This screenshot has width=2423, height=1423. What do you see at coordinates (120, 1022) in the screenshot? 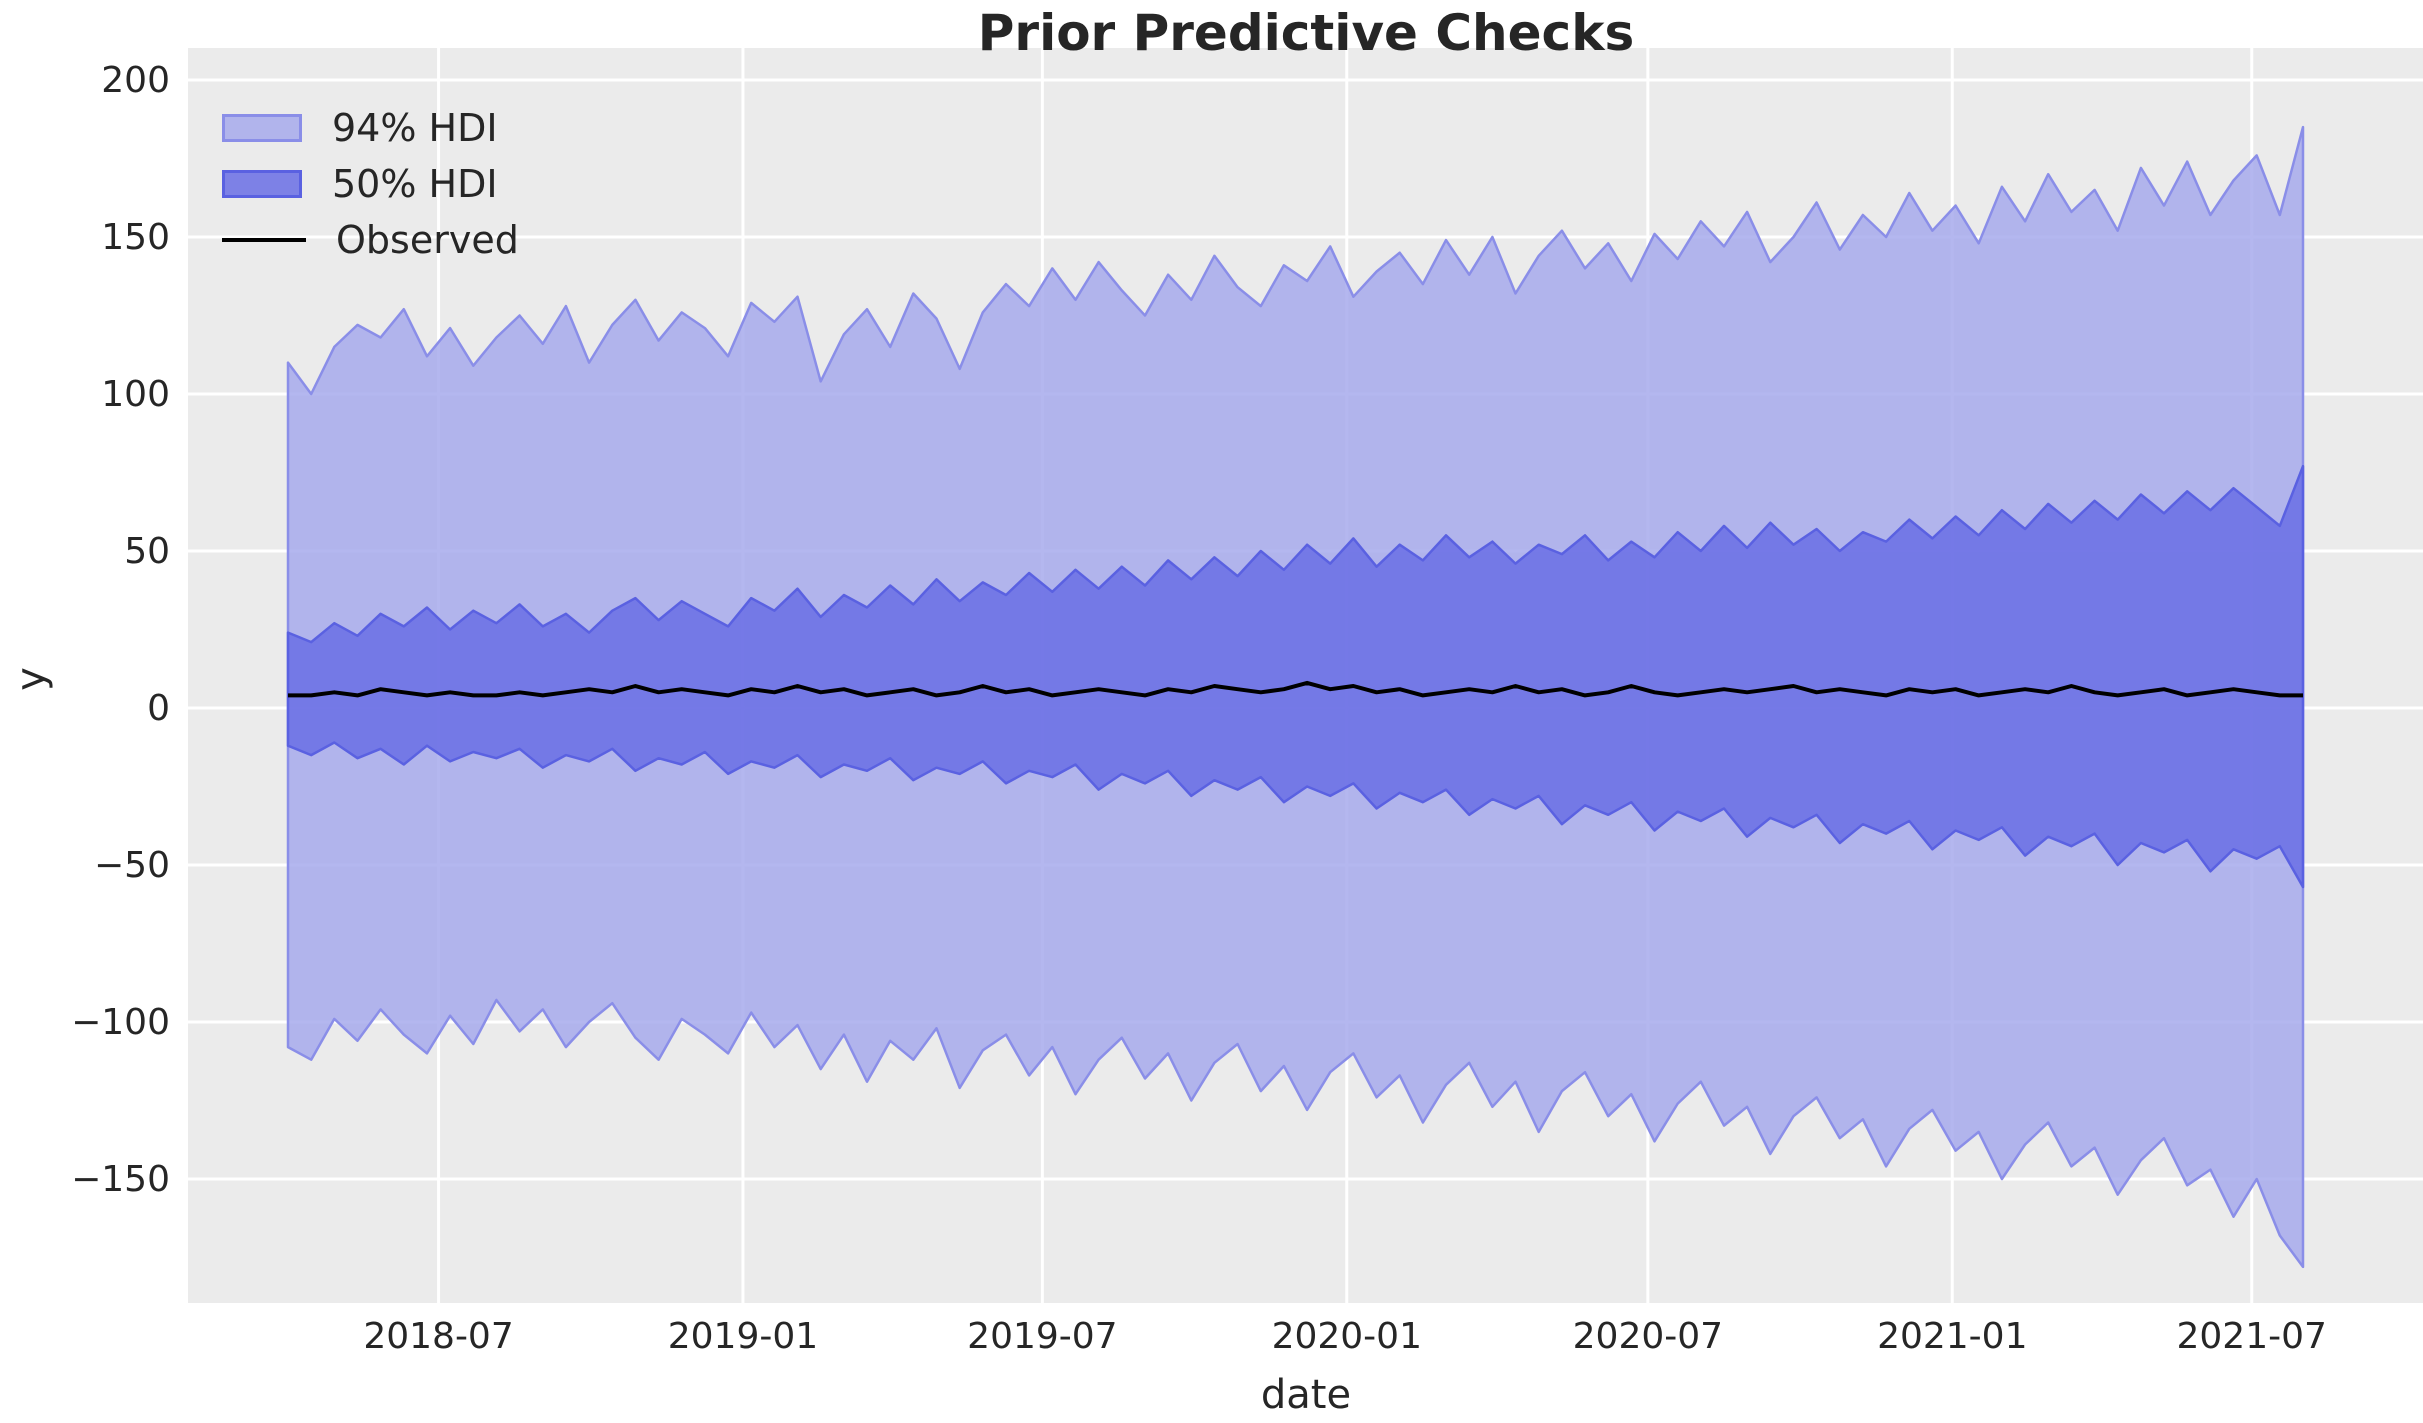
I see `y-tick-label: −100` at bounding box center [120, 1022].